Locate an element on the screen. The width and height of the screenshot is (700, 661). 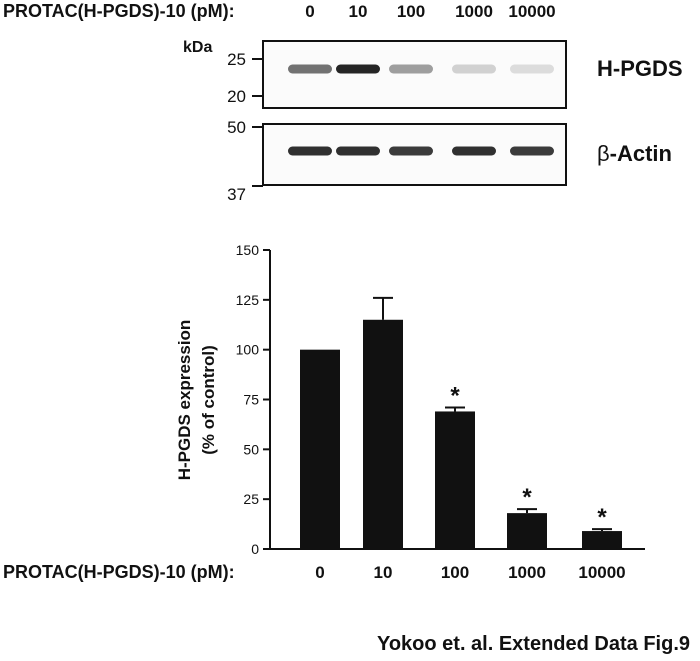
y-tick-label: 50 is located at coordinates (251, 449).